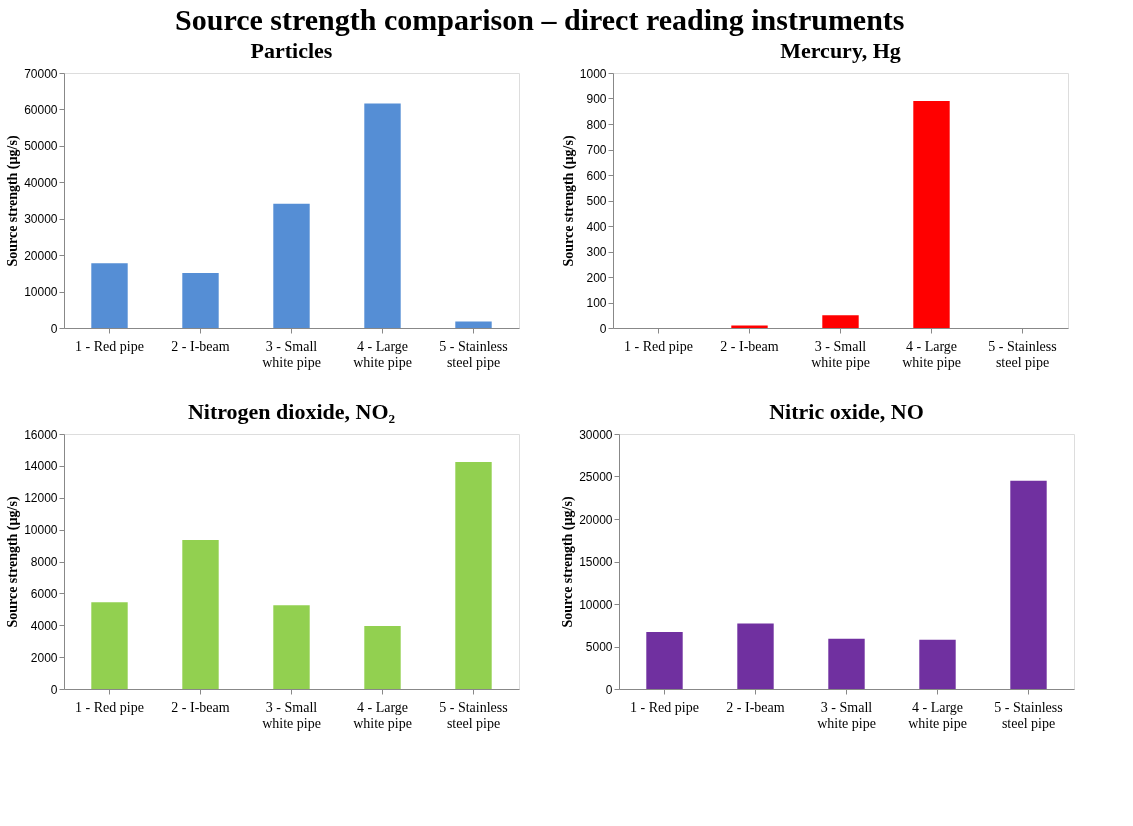 The image size is (1133, 826). I want to click on y-tick-label: 700, so click(596, 150).